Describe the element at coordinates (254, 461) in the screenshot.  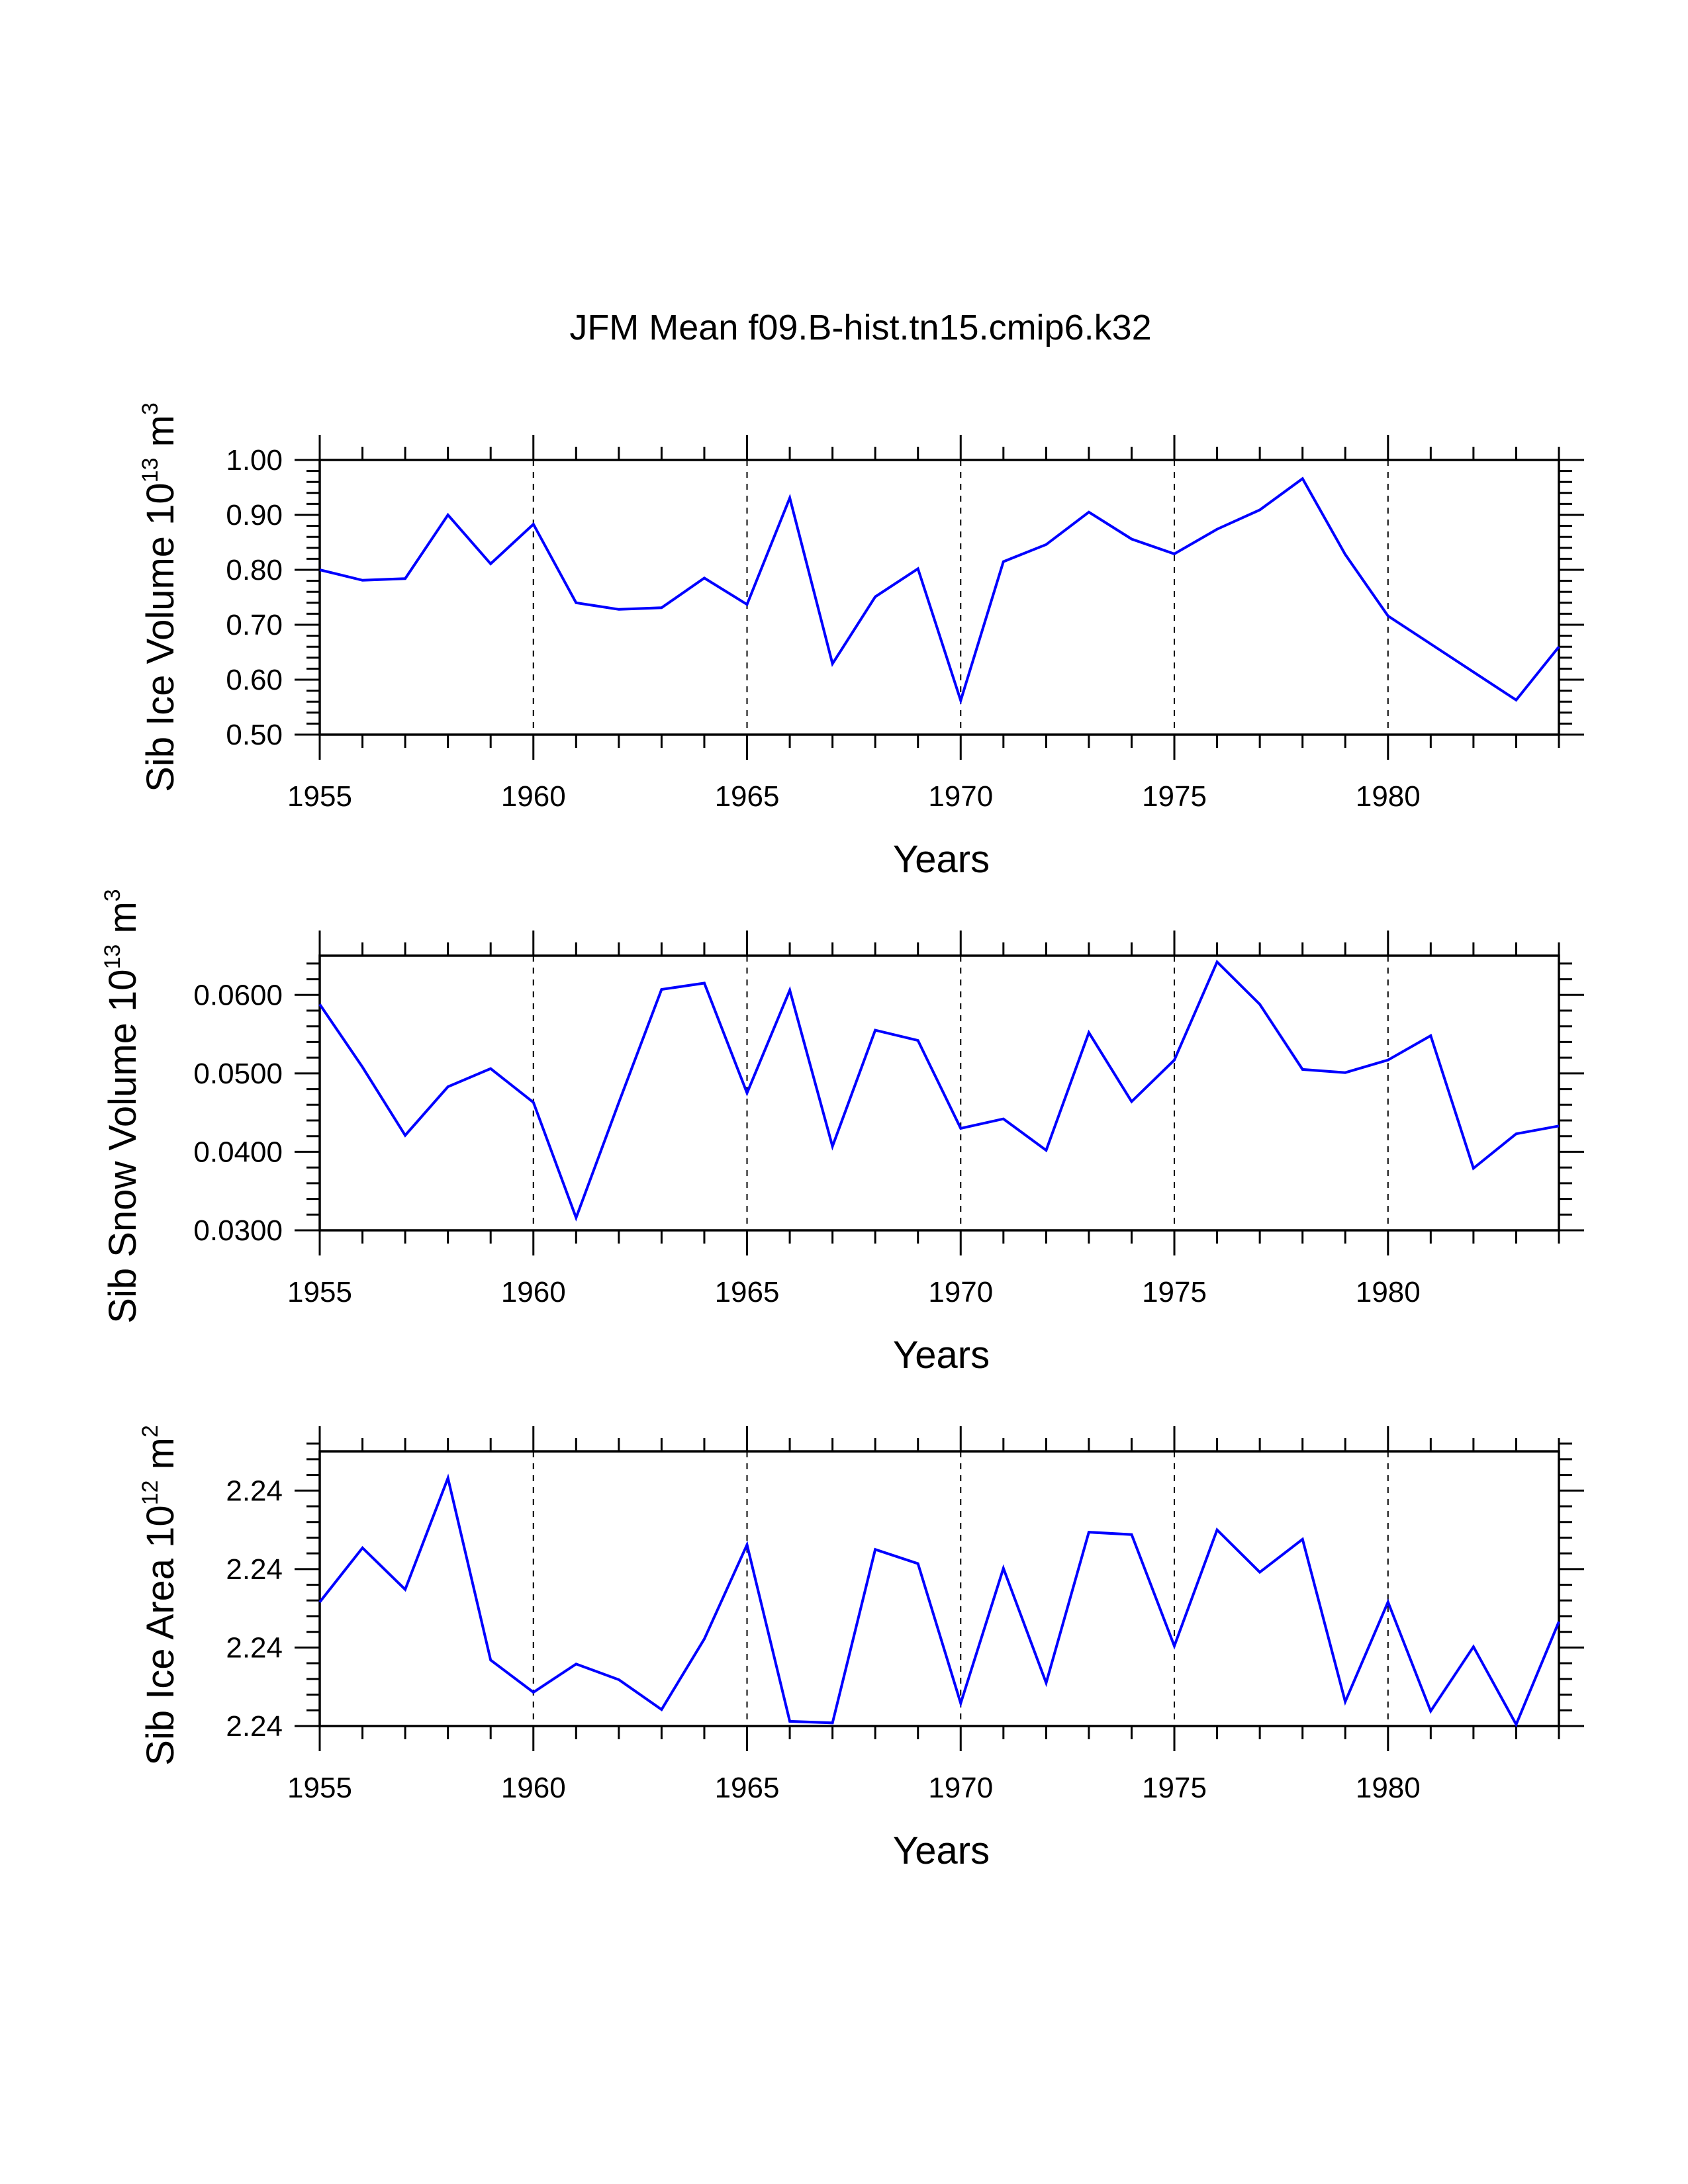
I see `y-tick-label: 1.00` at that location.